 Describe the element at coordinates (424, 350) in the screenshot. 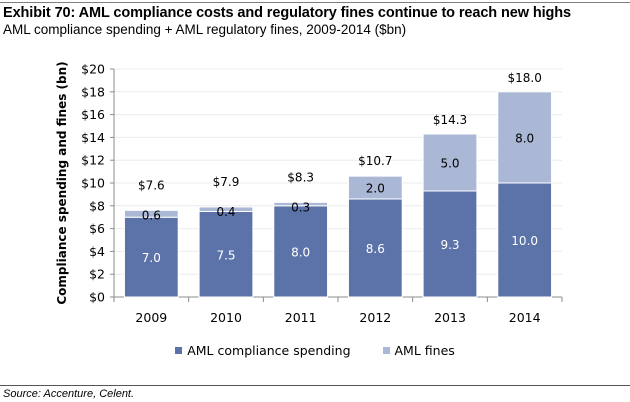

I see `legend-label: AML fines` at that location.